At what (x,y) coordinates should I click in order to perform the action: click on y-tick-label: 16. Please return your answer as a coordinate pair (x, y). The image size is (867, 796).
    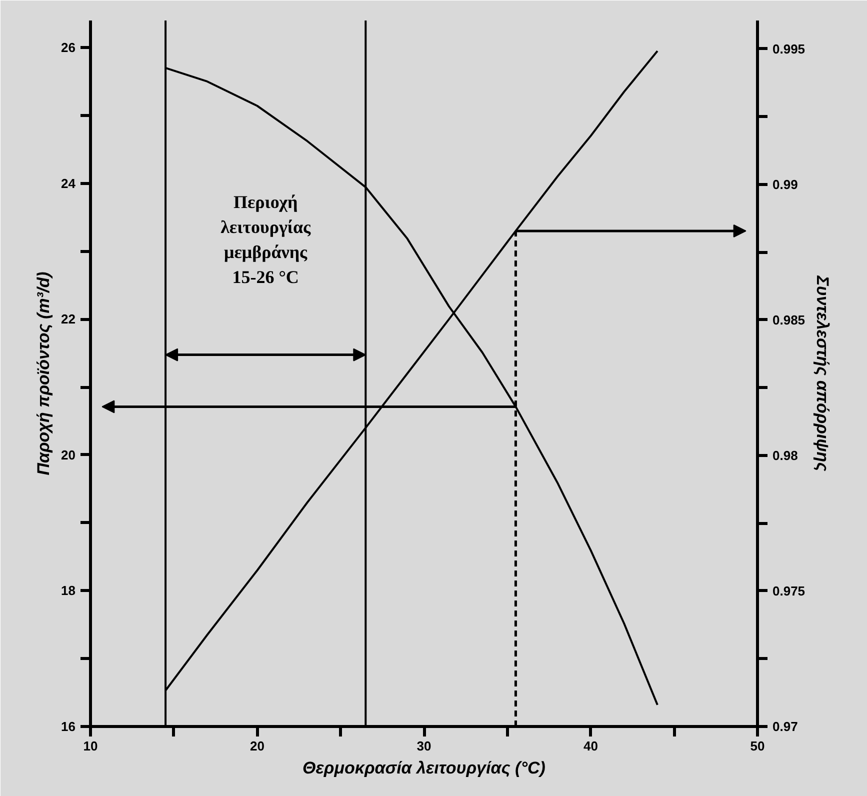
    Looking at the image, I should click on (68, 726).